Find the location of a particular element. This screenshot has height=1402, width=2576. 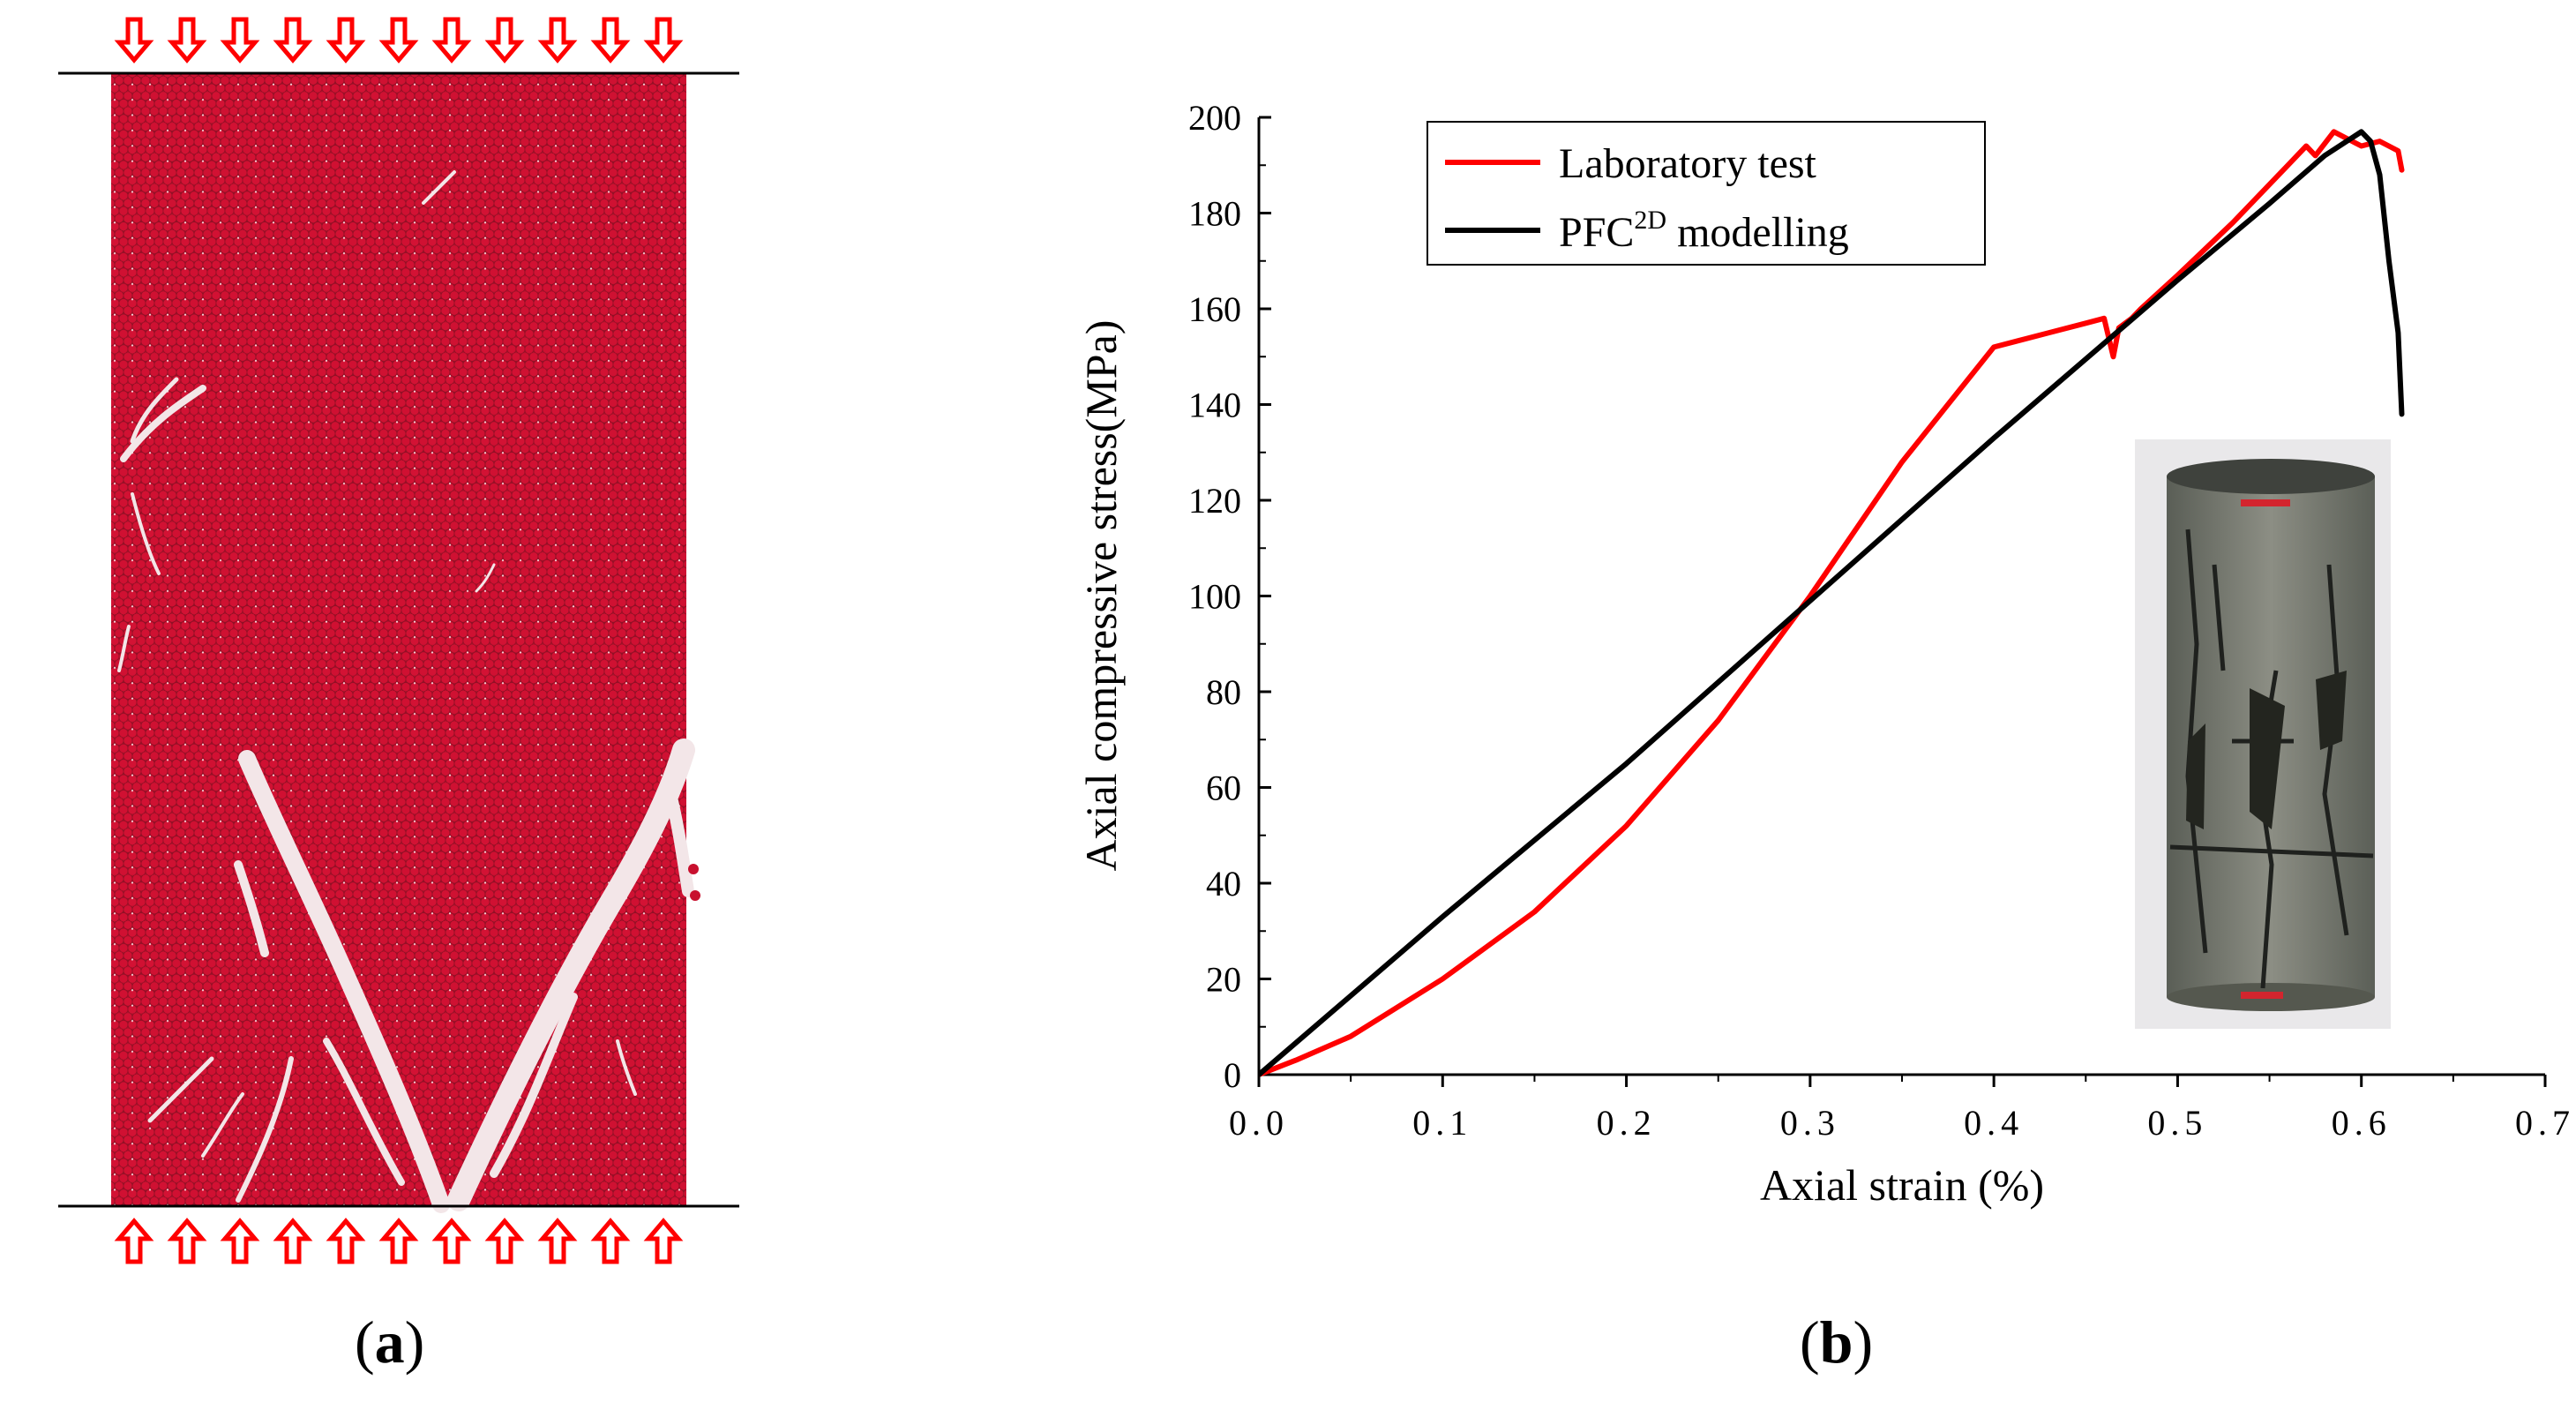

y-tick-label: 0 is located at coordinates (1233, 1075).